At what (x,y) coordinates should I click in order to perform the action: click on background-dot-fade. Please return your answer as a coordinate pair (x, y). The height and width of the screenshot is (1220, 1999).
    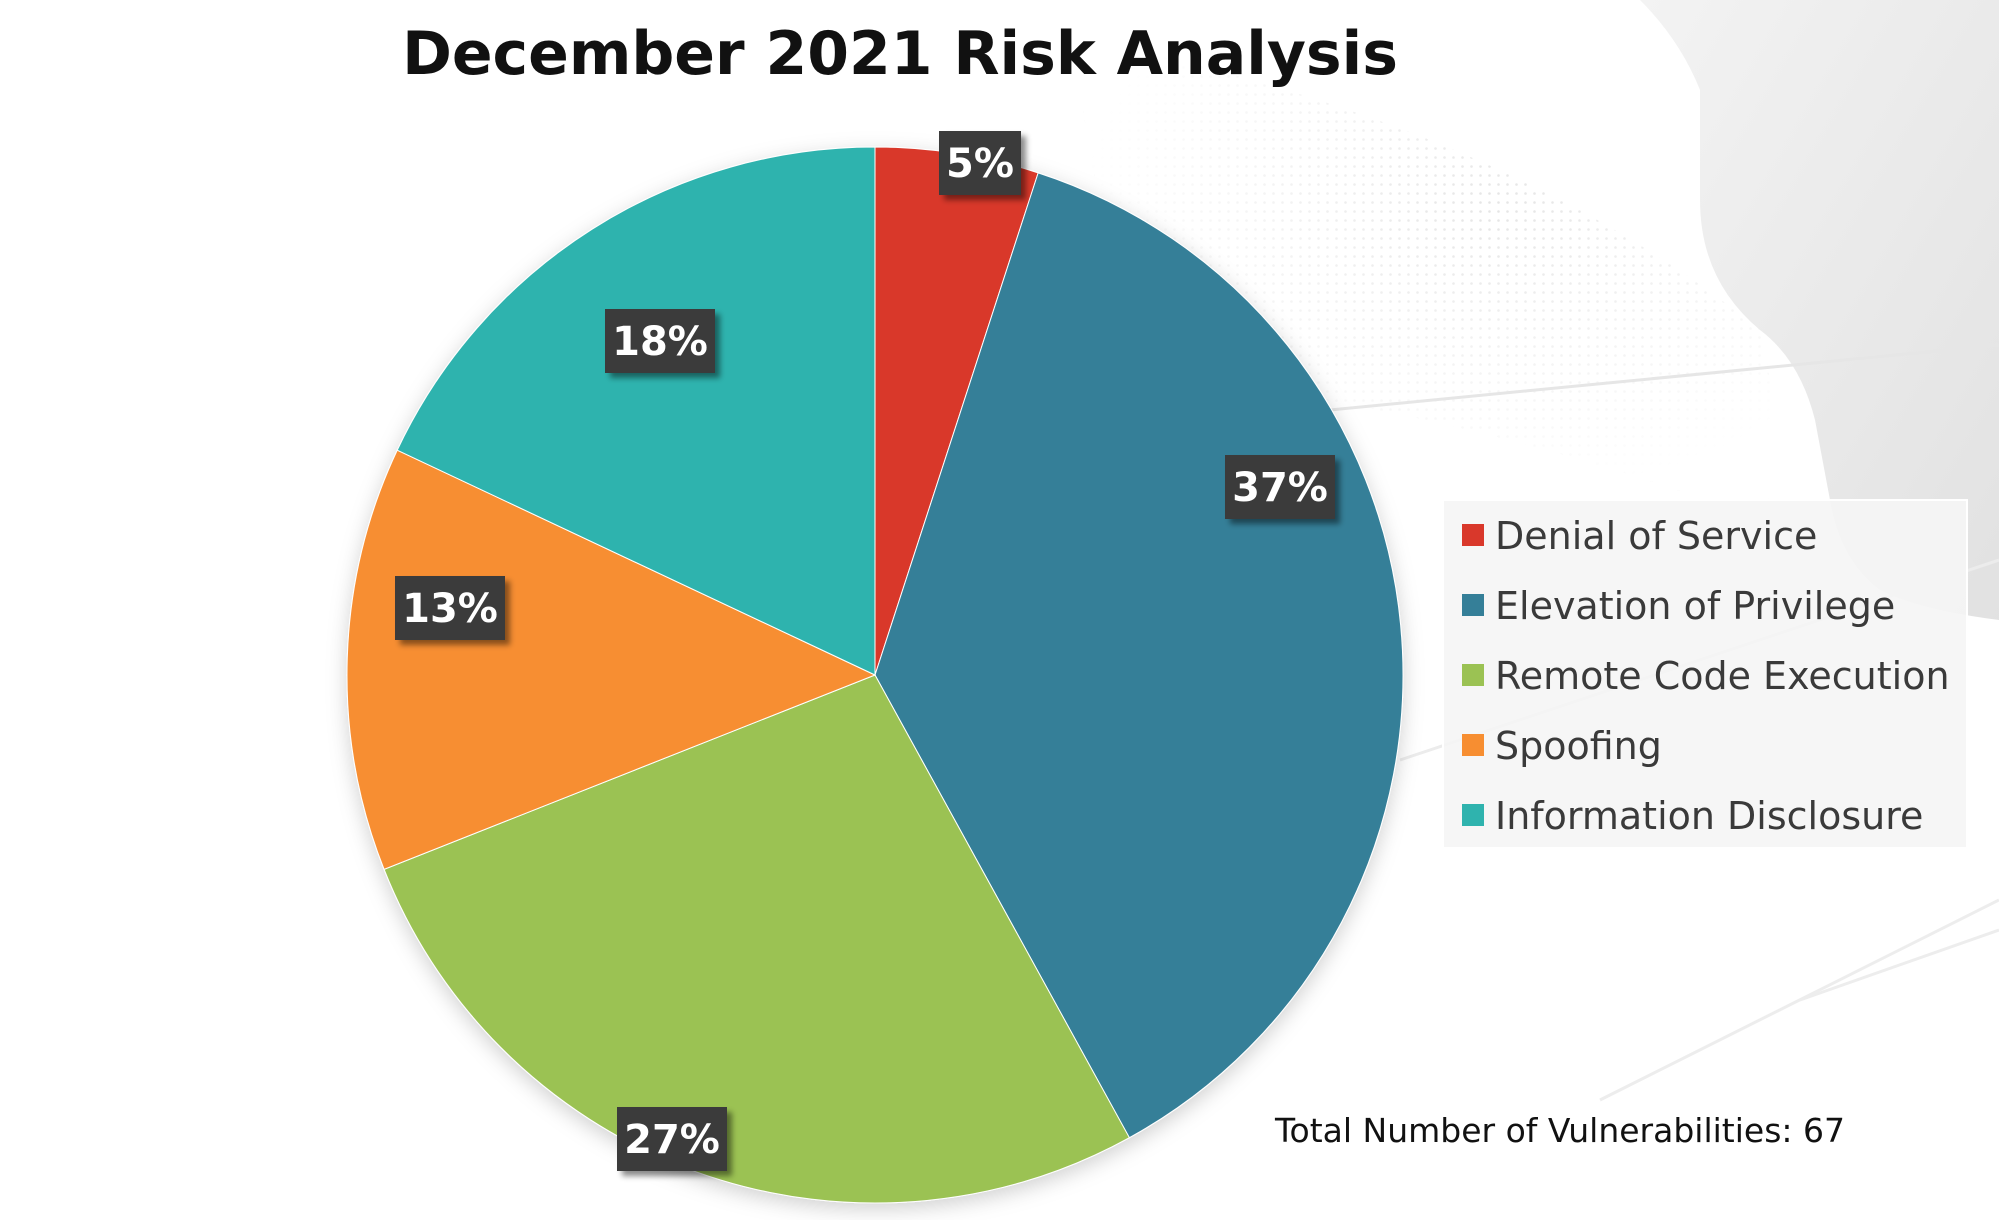
    Looking at the image, I should click on (1427, 280).